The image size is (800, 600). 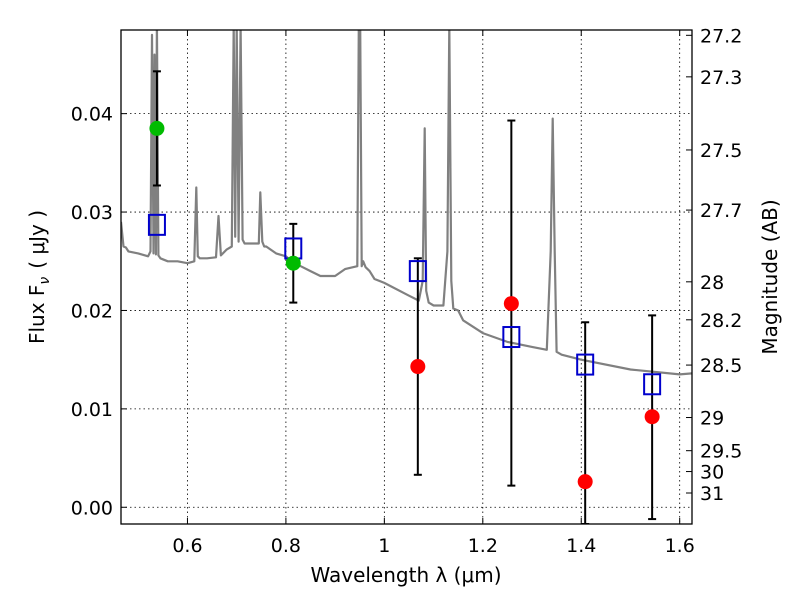 What do you see at coordinates (680, 546) in the screenshot?
I see `x-tick-label: 1.6` at bounding box center [680, 546].